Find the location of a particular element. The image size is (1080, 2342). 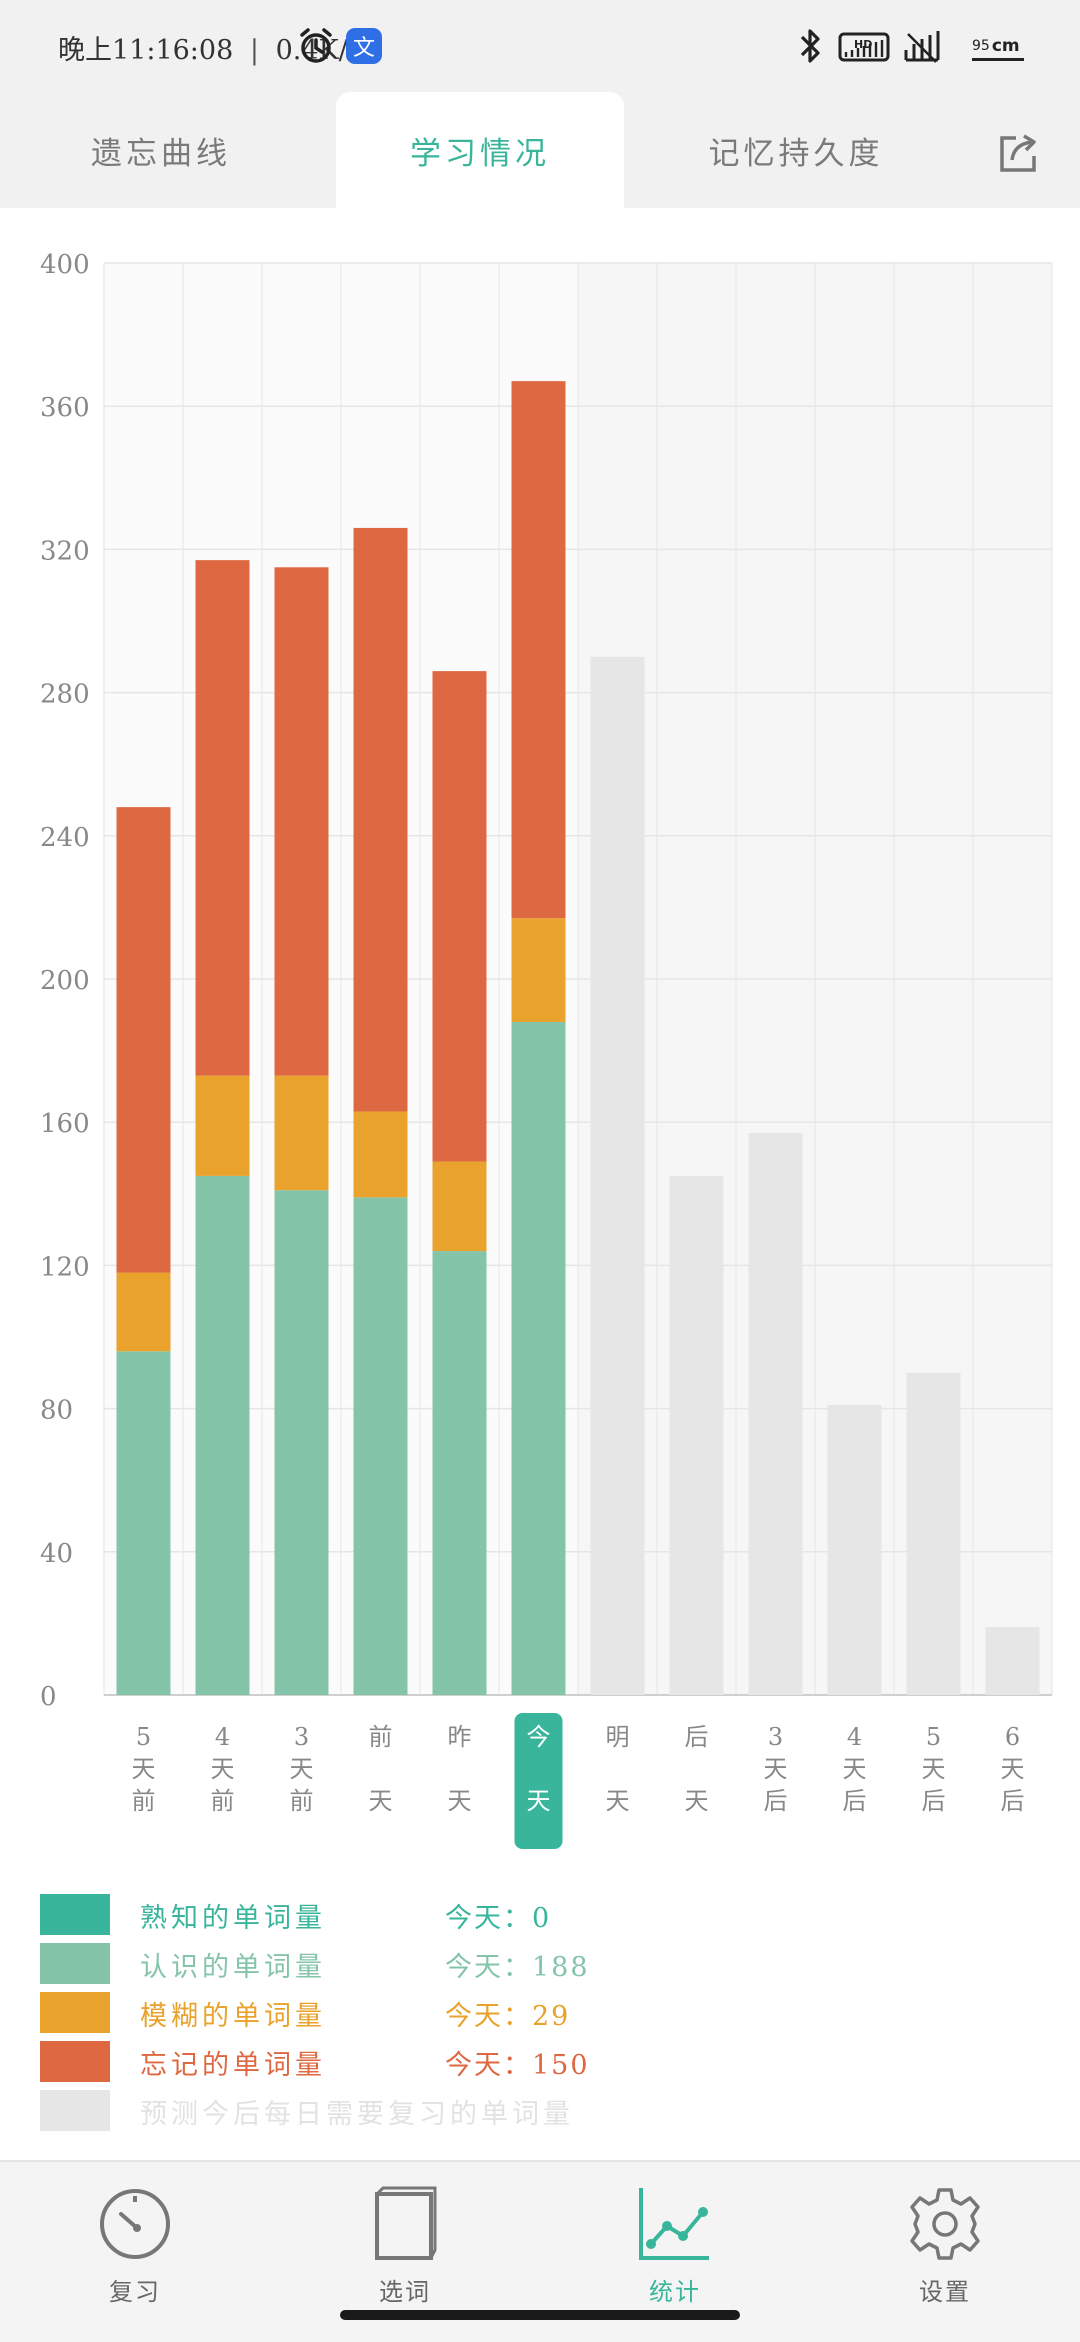

bluetooth-icon is located at coordinates (810, 46).